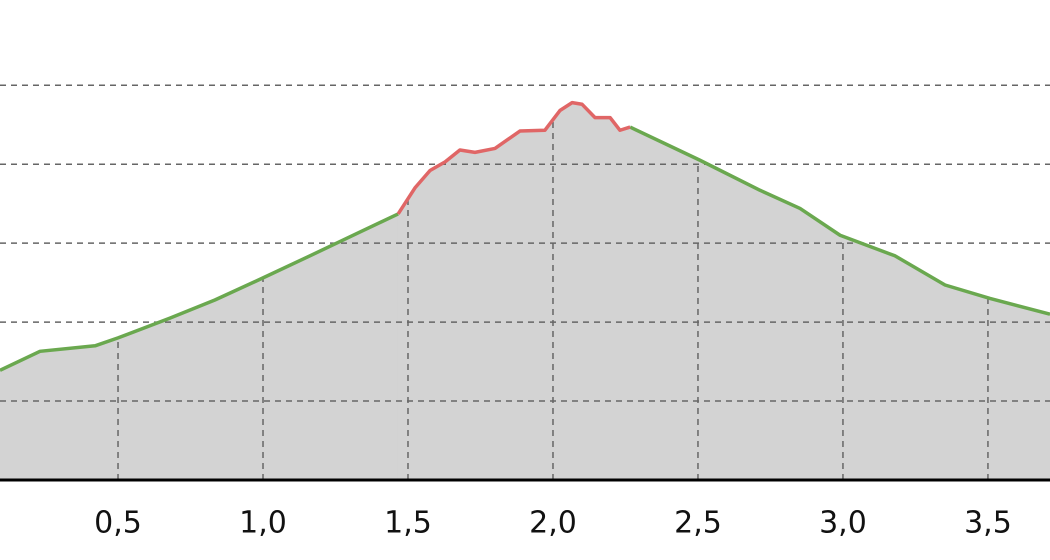  What do you see at coordinates (988, 523) in the screenshot?
I see `x-tick-label: 3,5` at bounding box center [988, 523].